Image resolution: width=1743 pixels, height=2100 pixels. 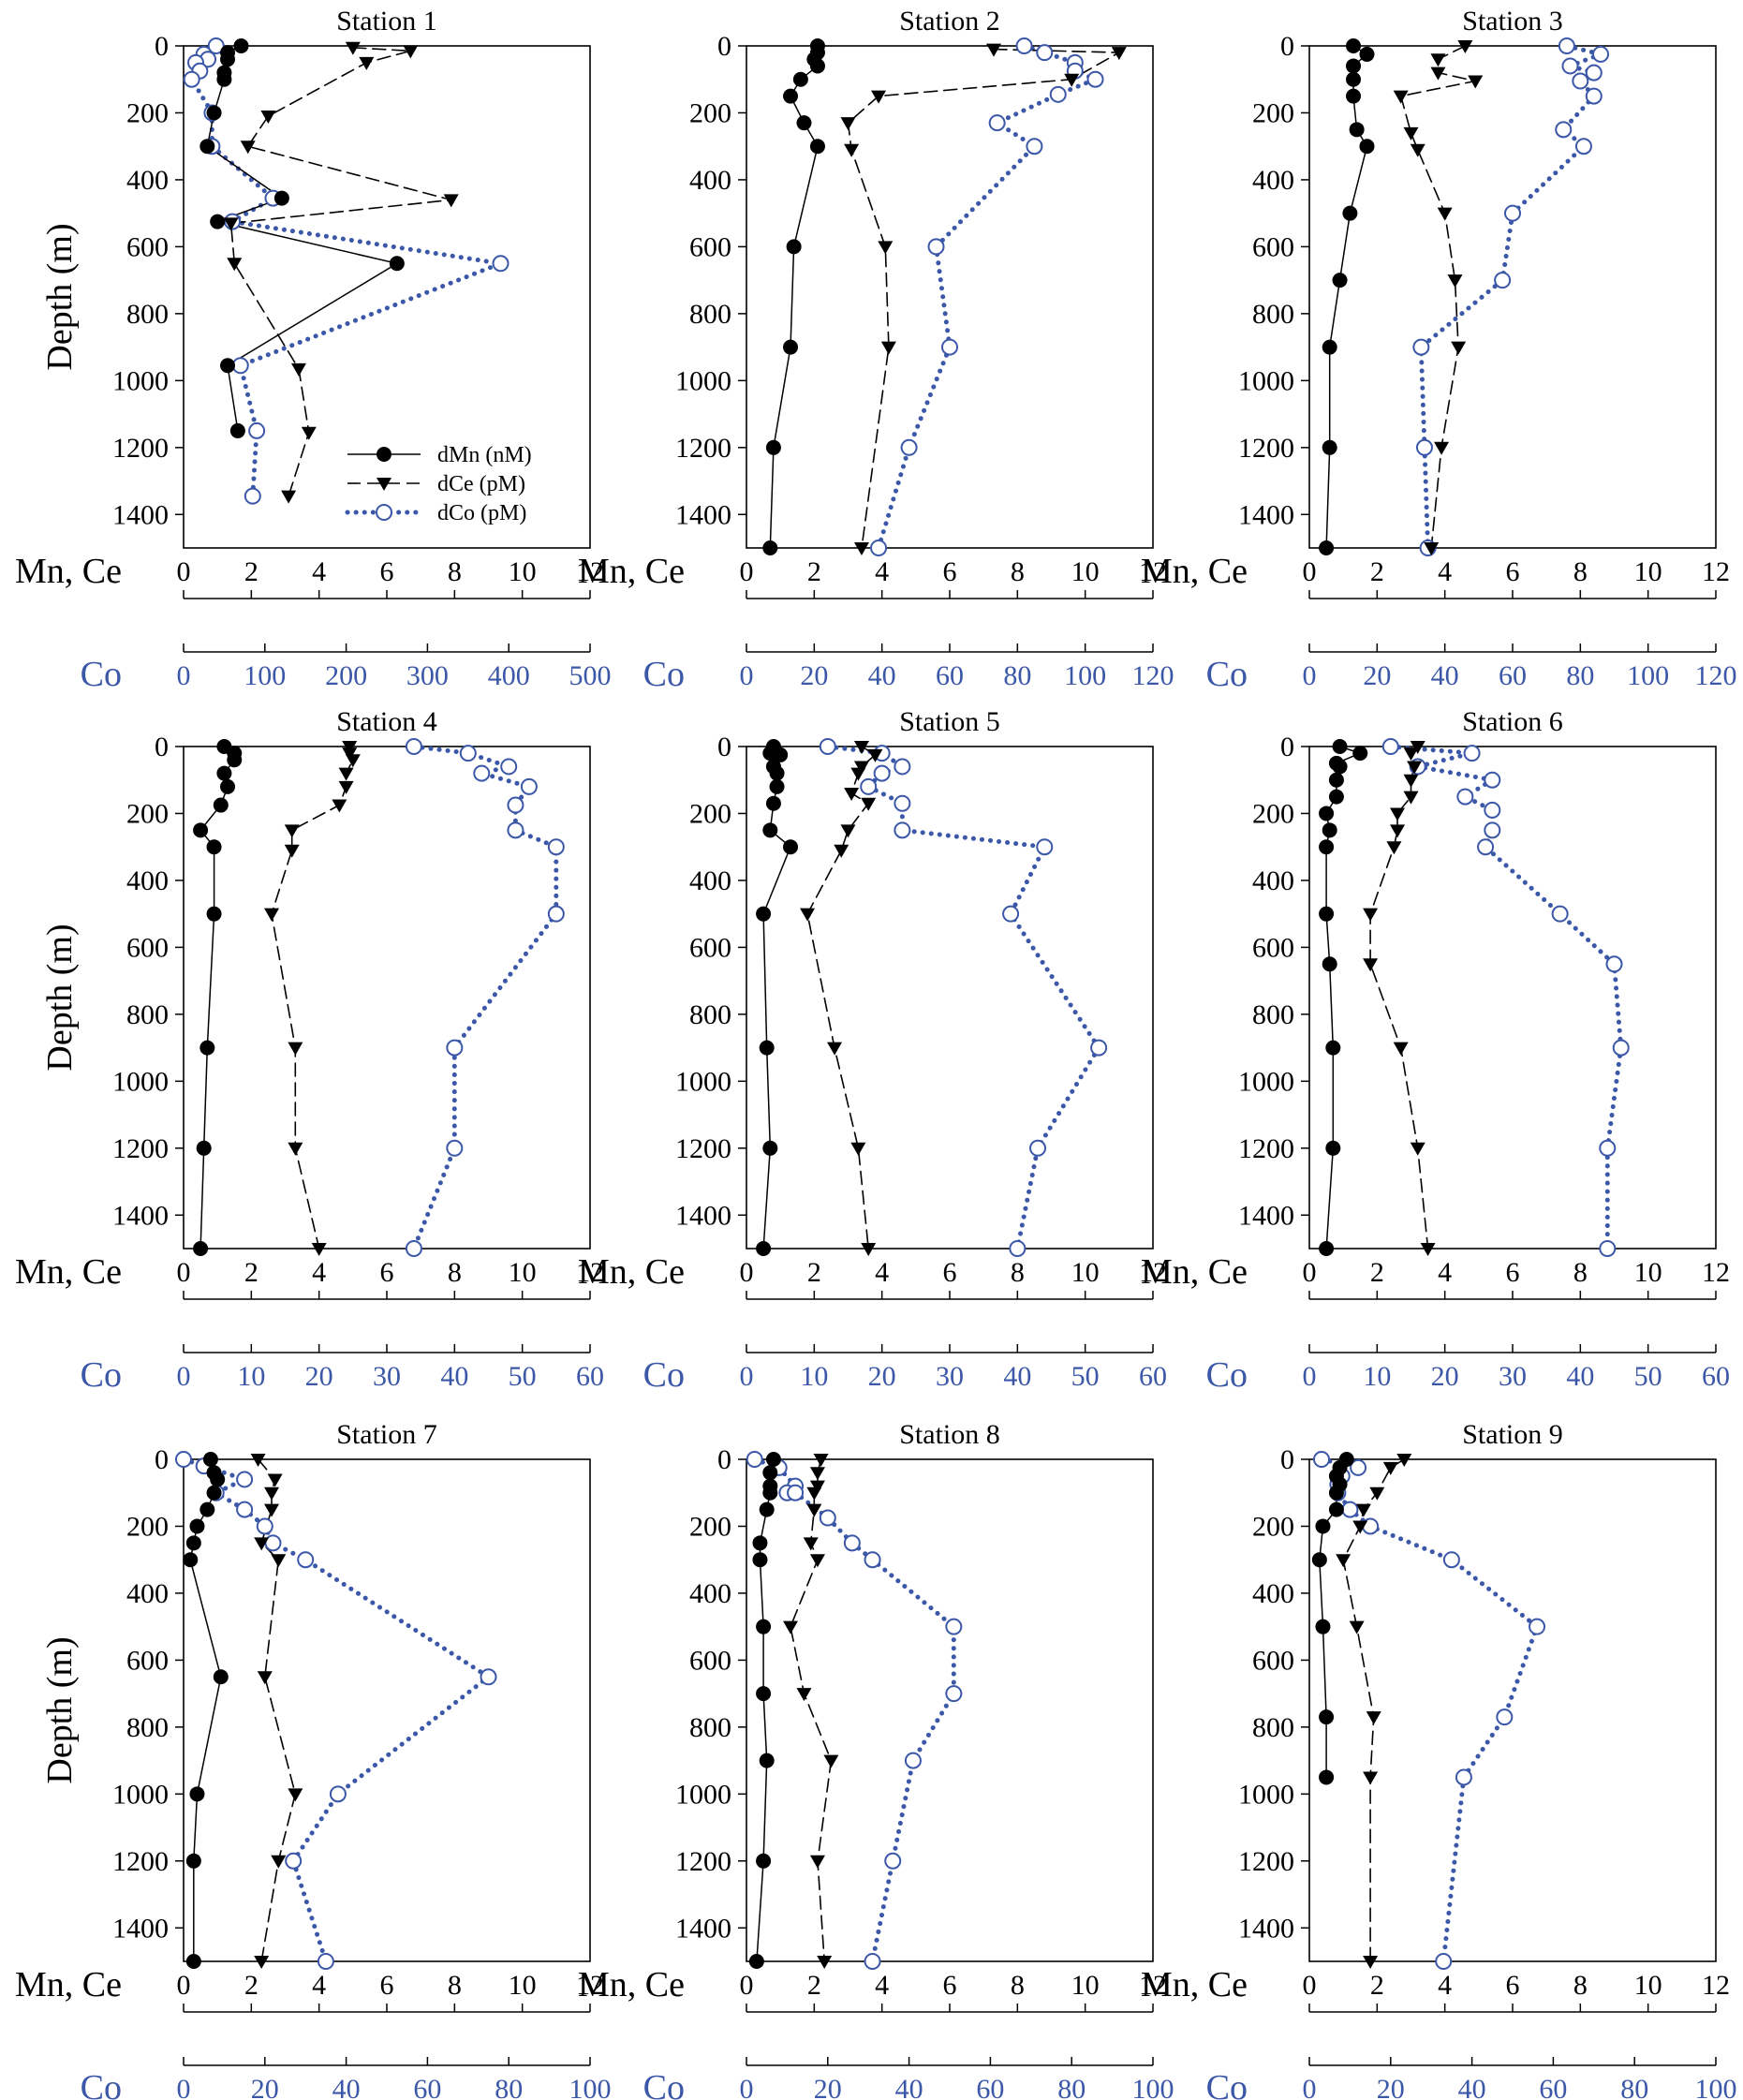 I want to click on panel-title: Station 8, so click(x=950, y=1435).